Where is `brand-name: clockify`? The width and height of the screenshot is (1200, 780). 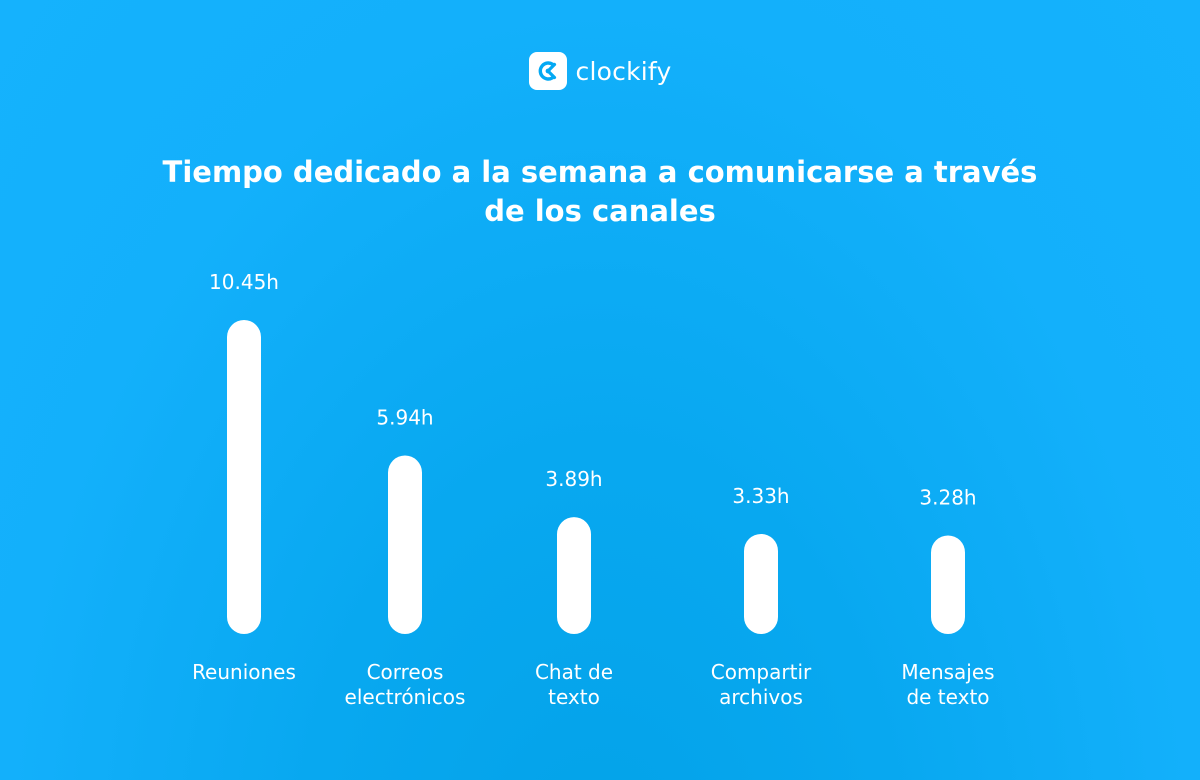 brand-name: clockify is located at coordinates (623, 71).